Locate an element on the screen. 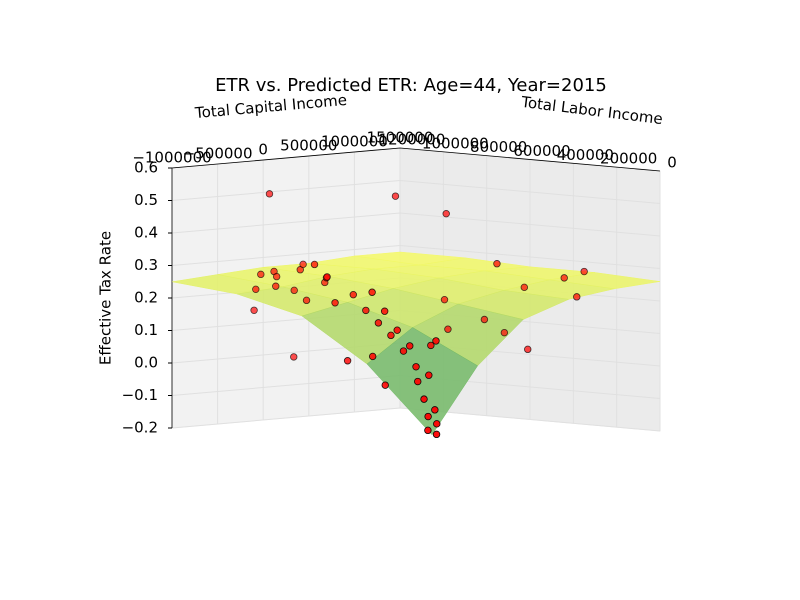 This screenshot has height=600, width=800. z-tick-label: 0.6 is located at coordinates (146, 168).